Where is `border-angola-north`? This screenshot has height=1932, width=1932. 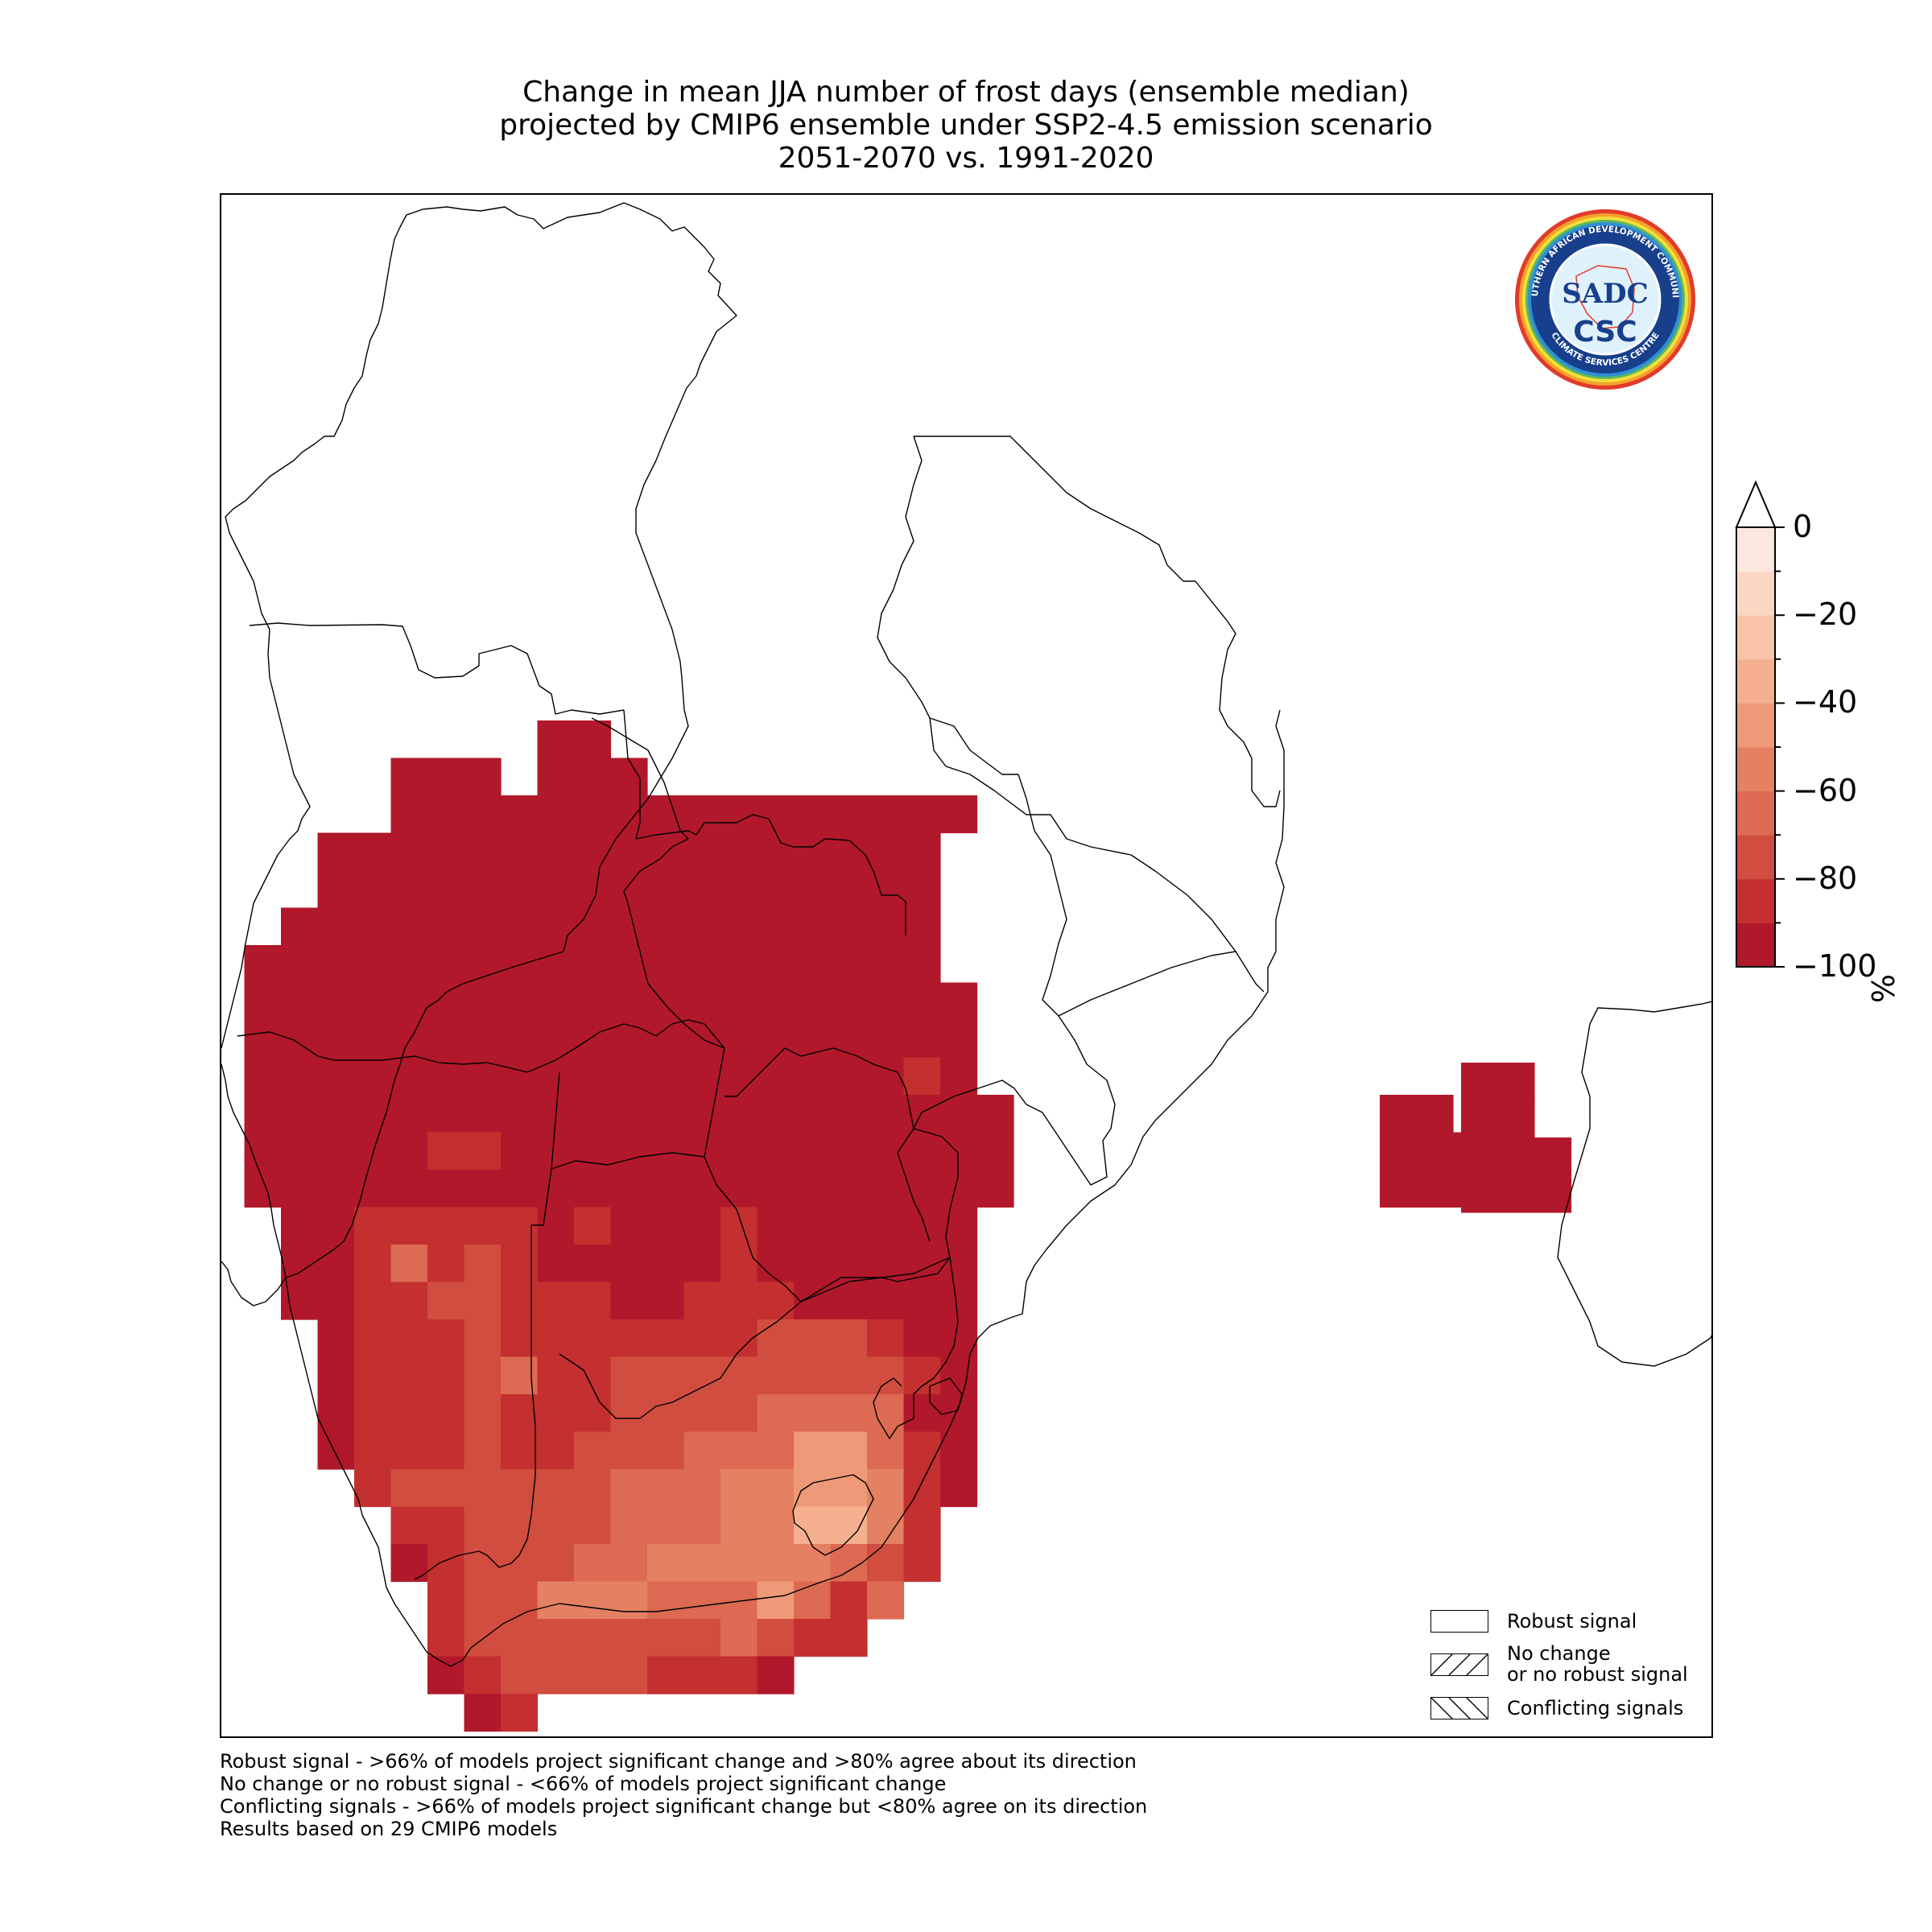
border-angola-north is located at coordinates (437, 668).